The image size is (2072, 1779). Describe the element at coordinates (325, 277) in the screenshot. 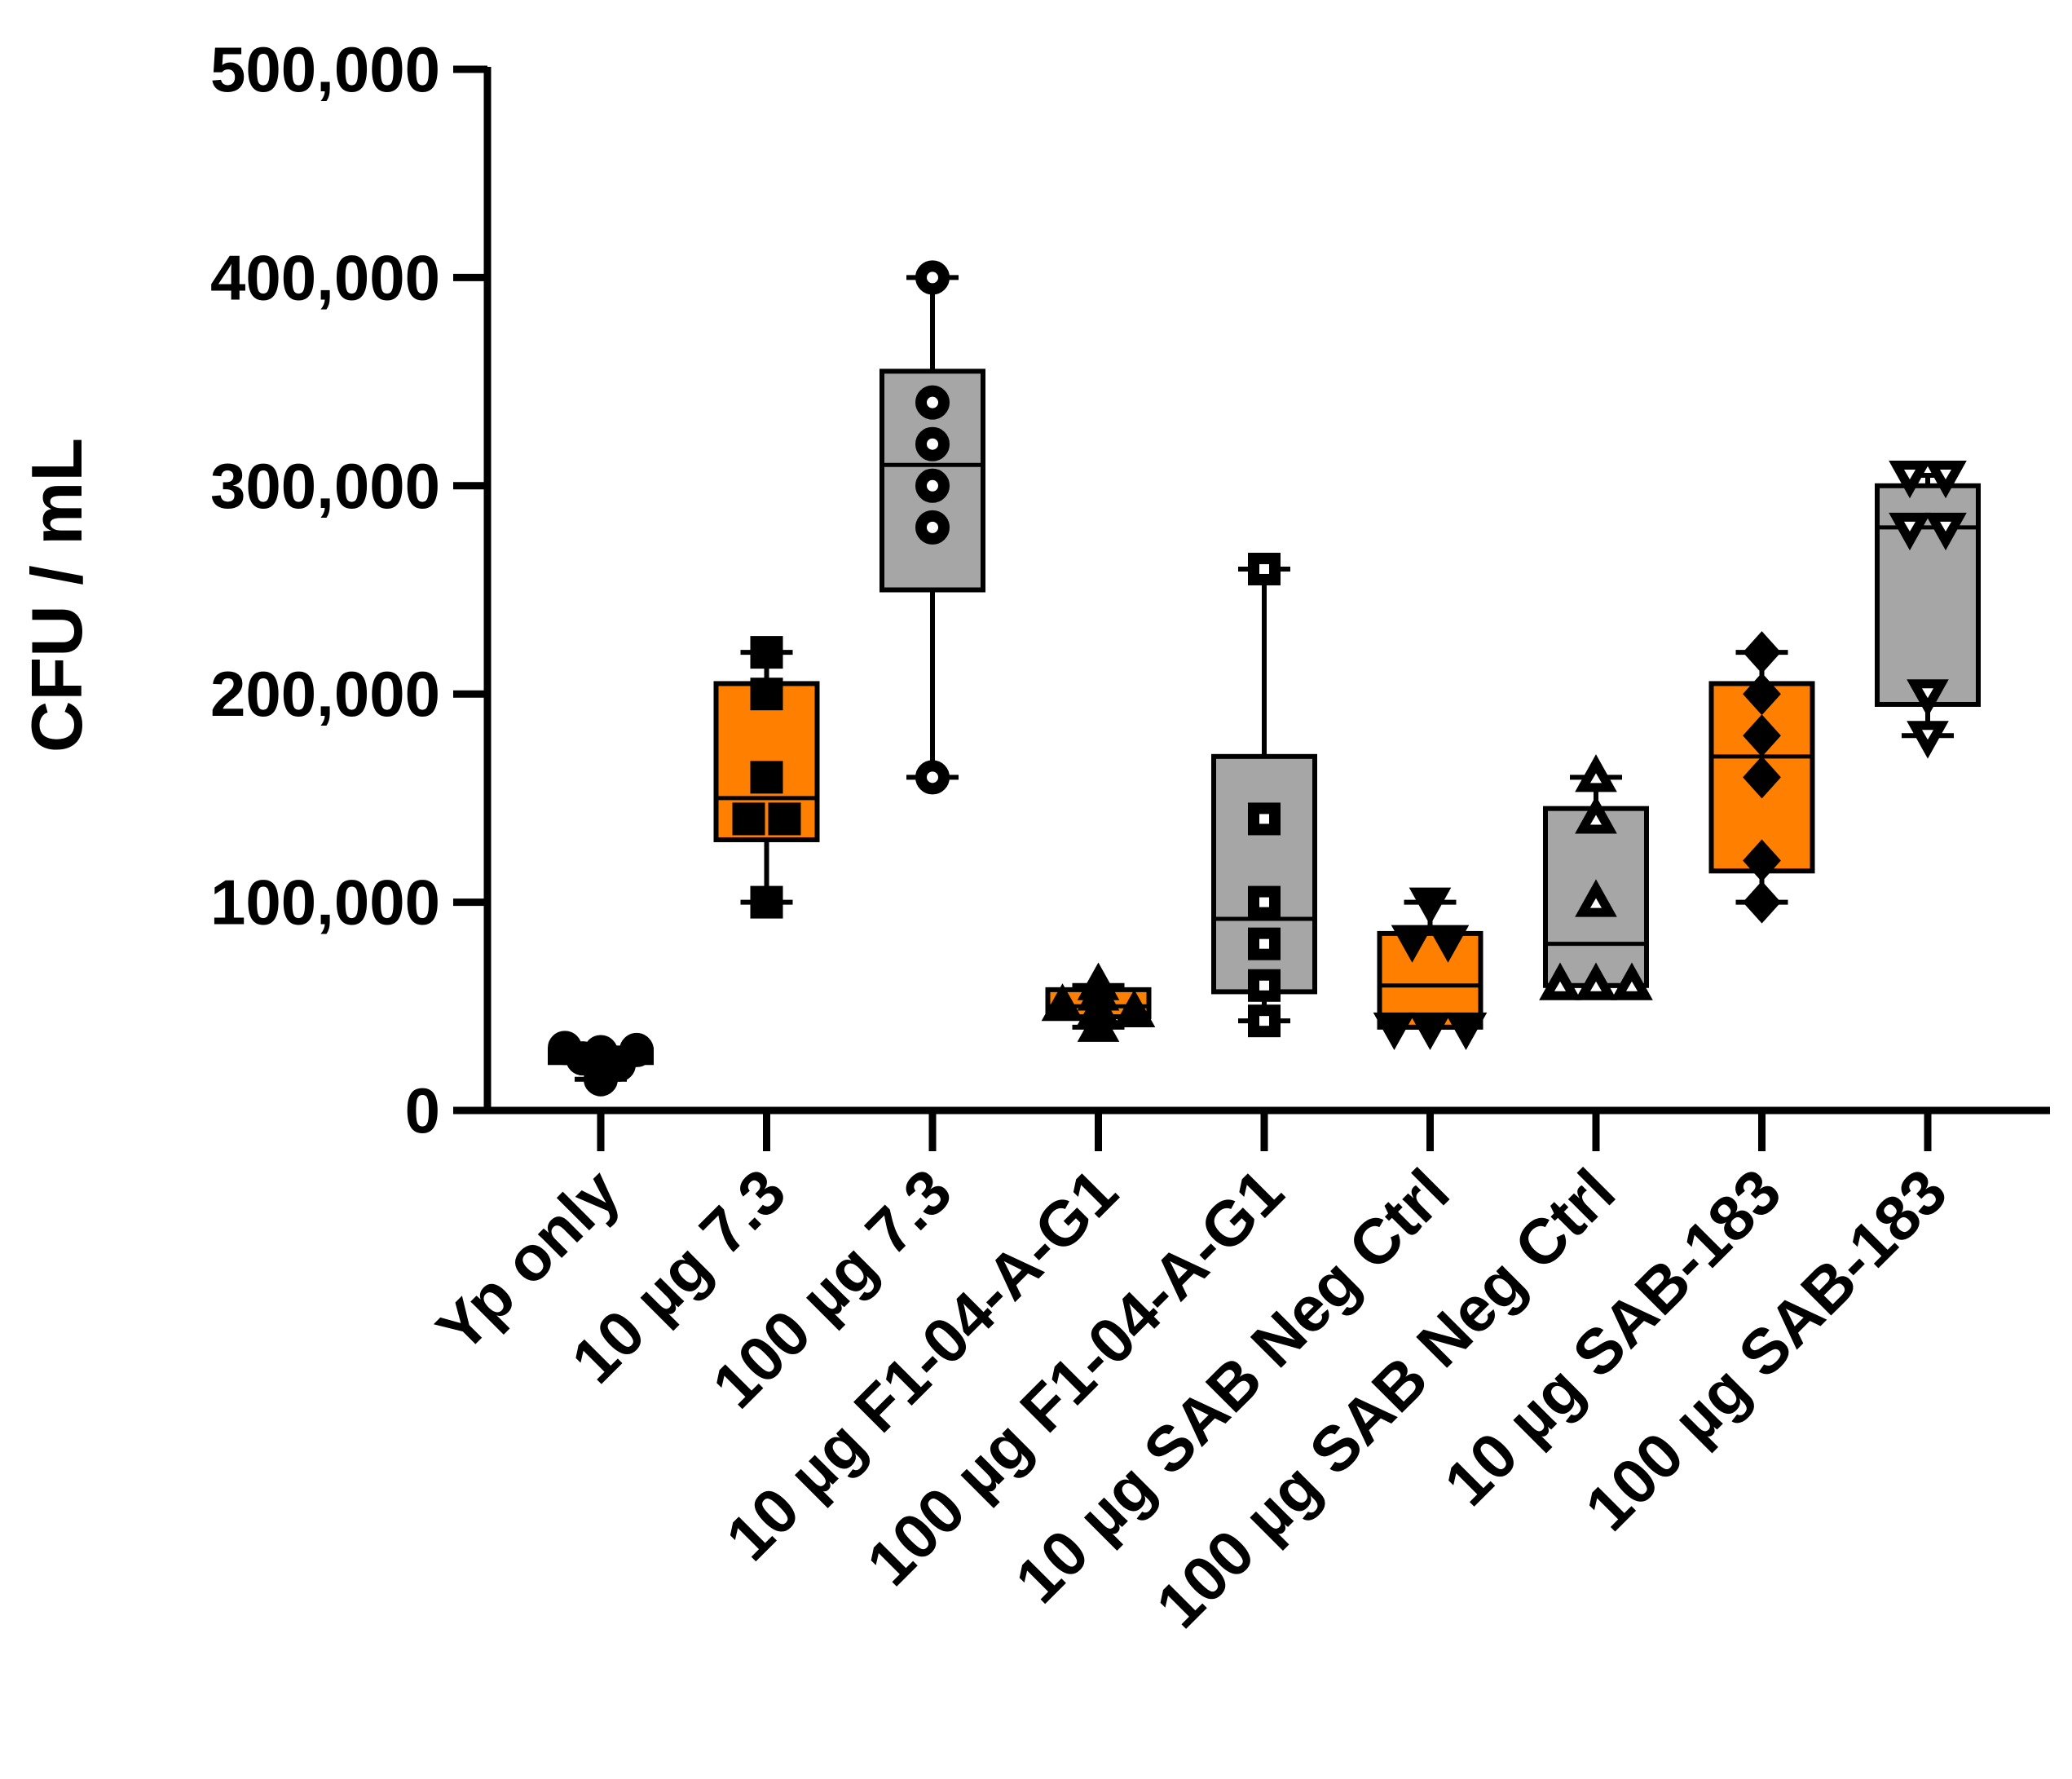

I see `y-tick-label: 400,000` at that location.